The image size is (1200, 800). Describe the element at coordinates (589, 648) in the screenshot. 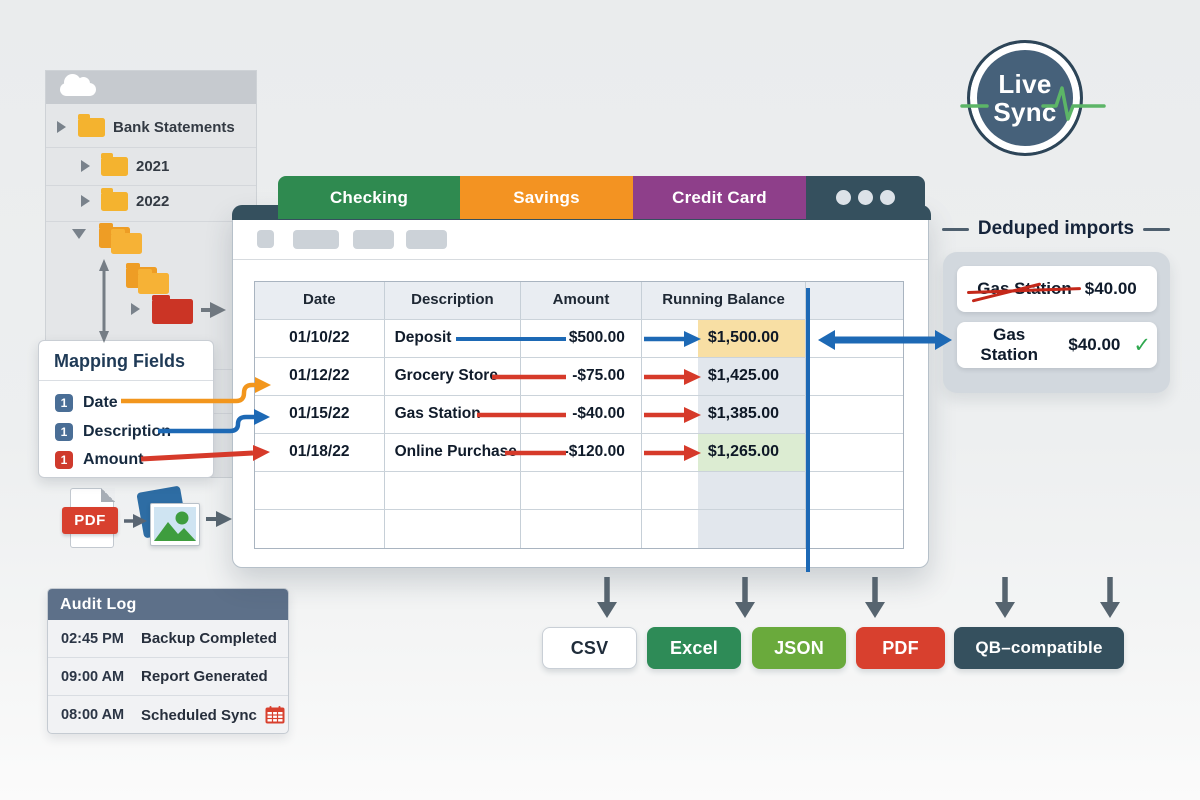

I see `export-csv-button: CSV` at that location.